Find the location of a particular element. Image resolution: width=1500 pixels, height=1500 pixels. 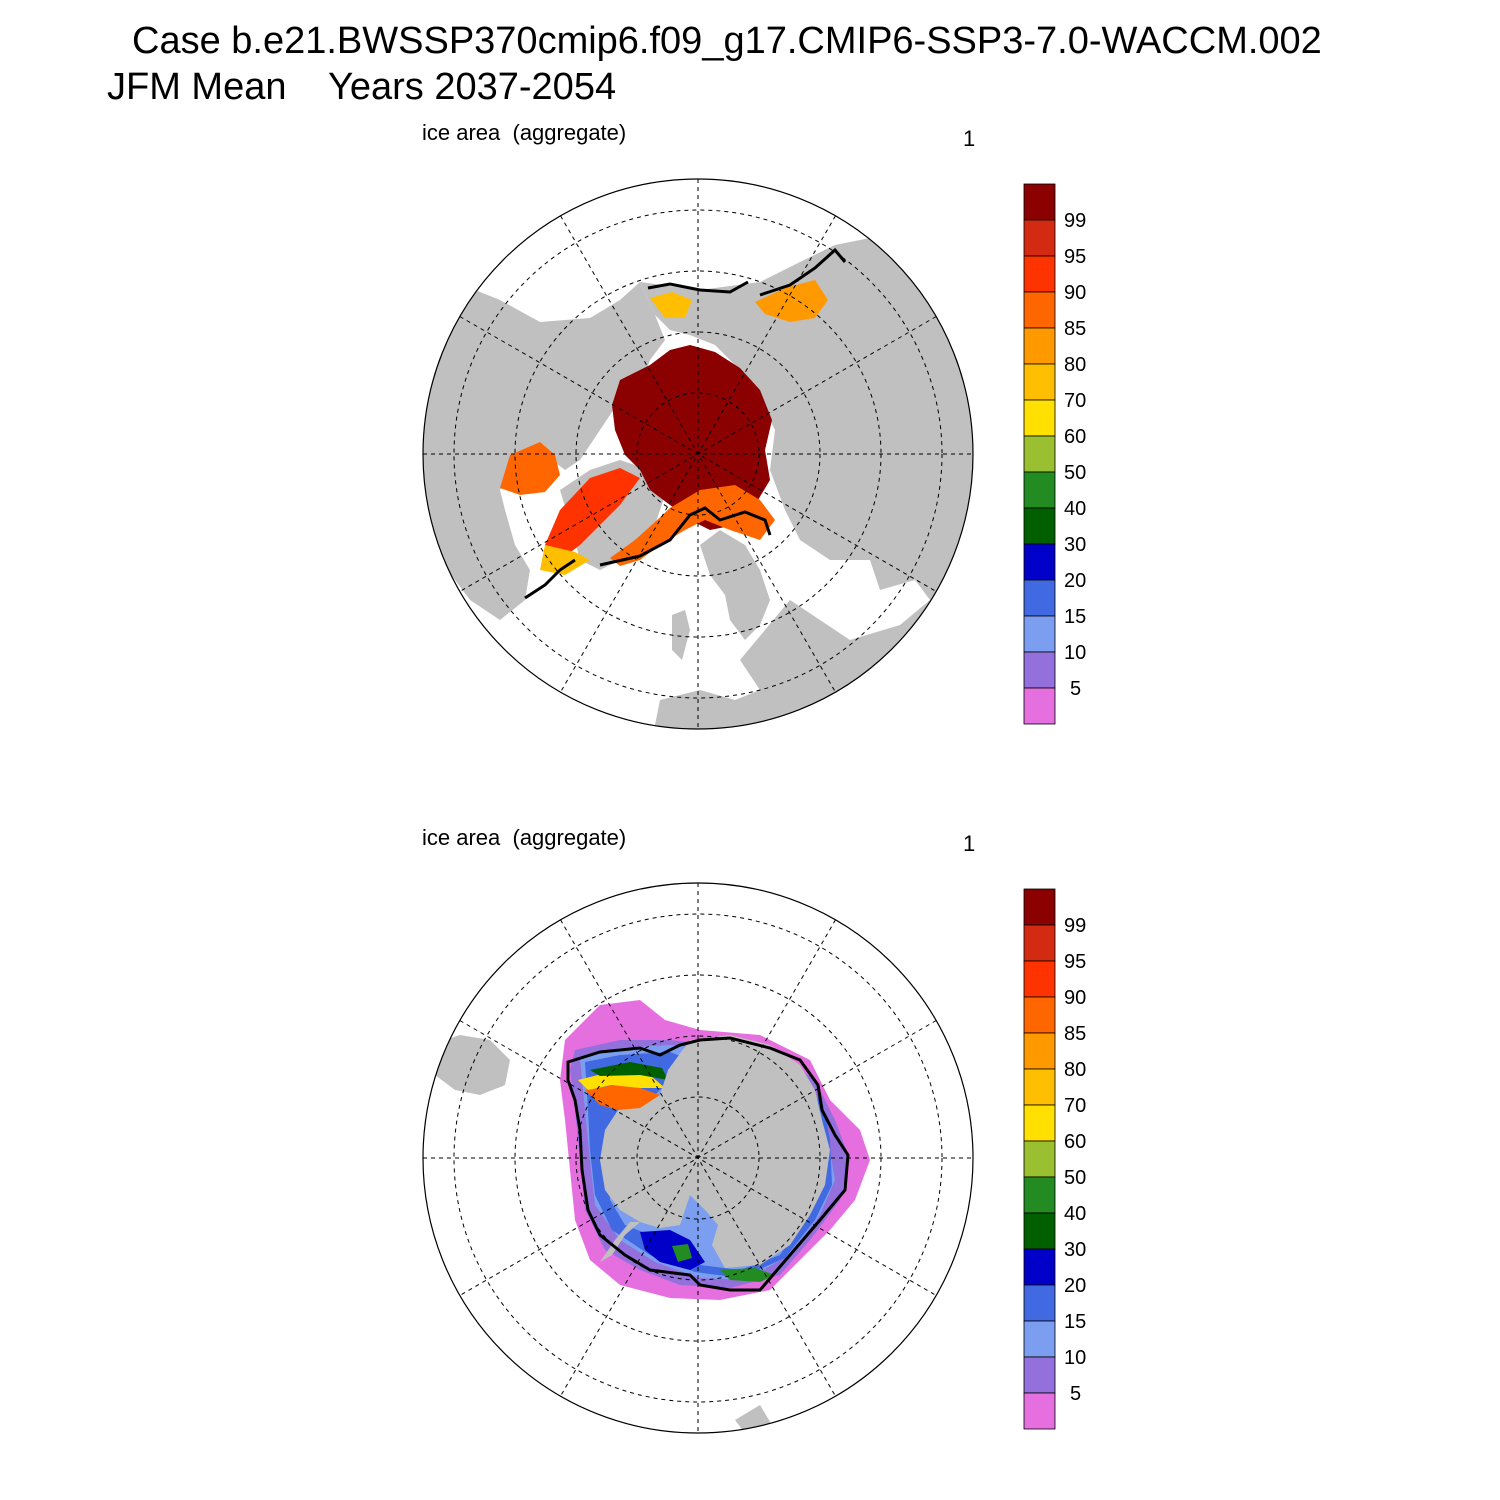

north-colorbar-label: 95 is located at coordinates (1075, 257).